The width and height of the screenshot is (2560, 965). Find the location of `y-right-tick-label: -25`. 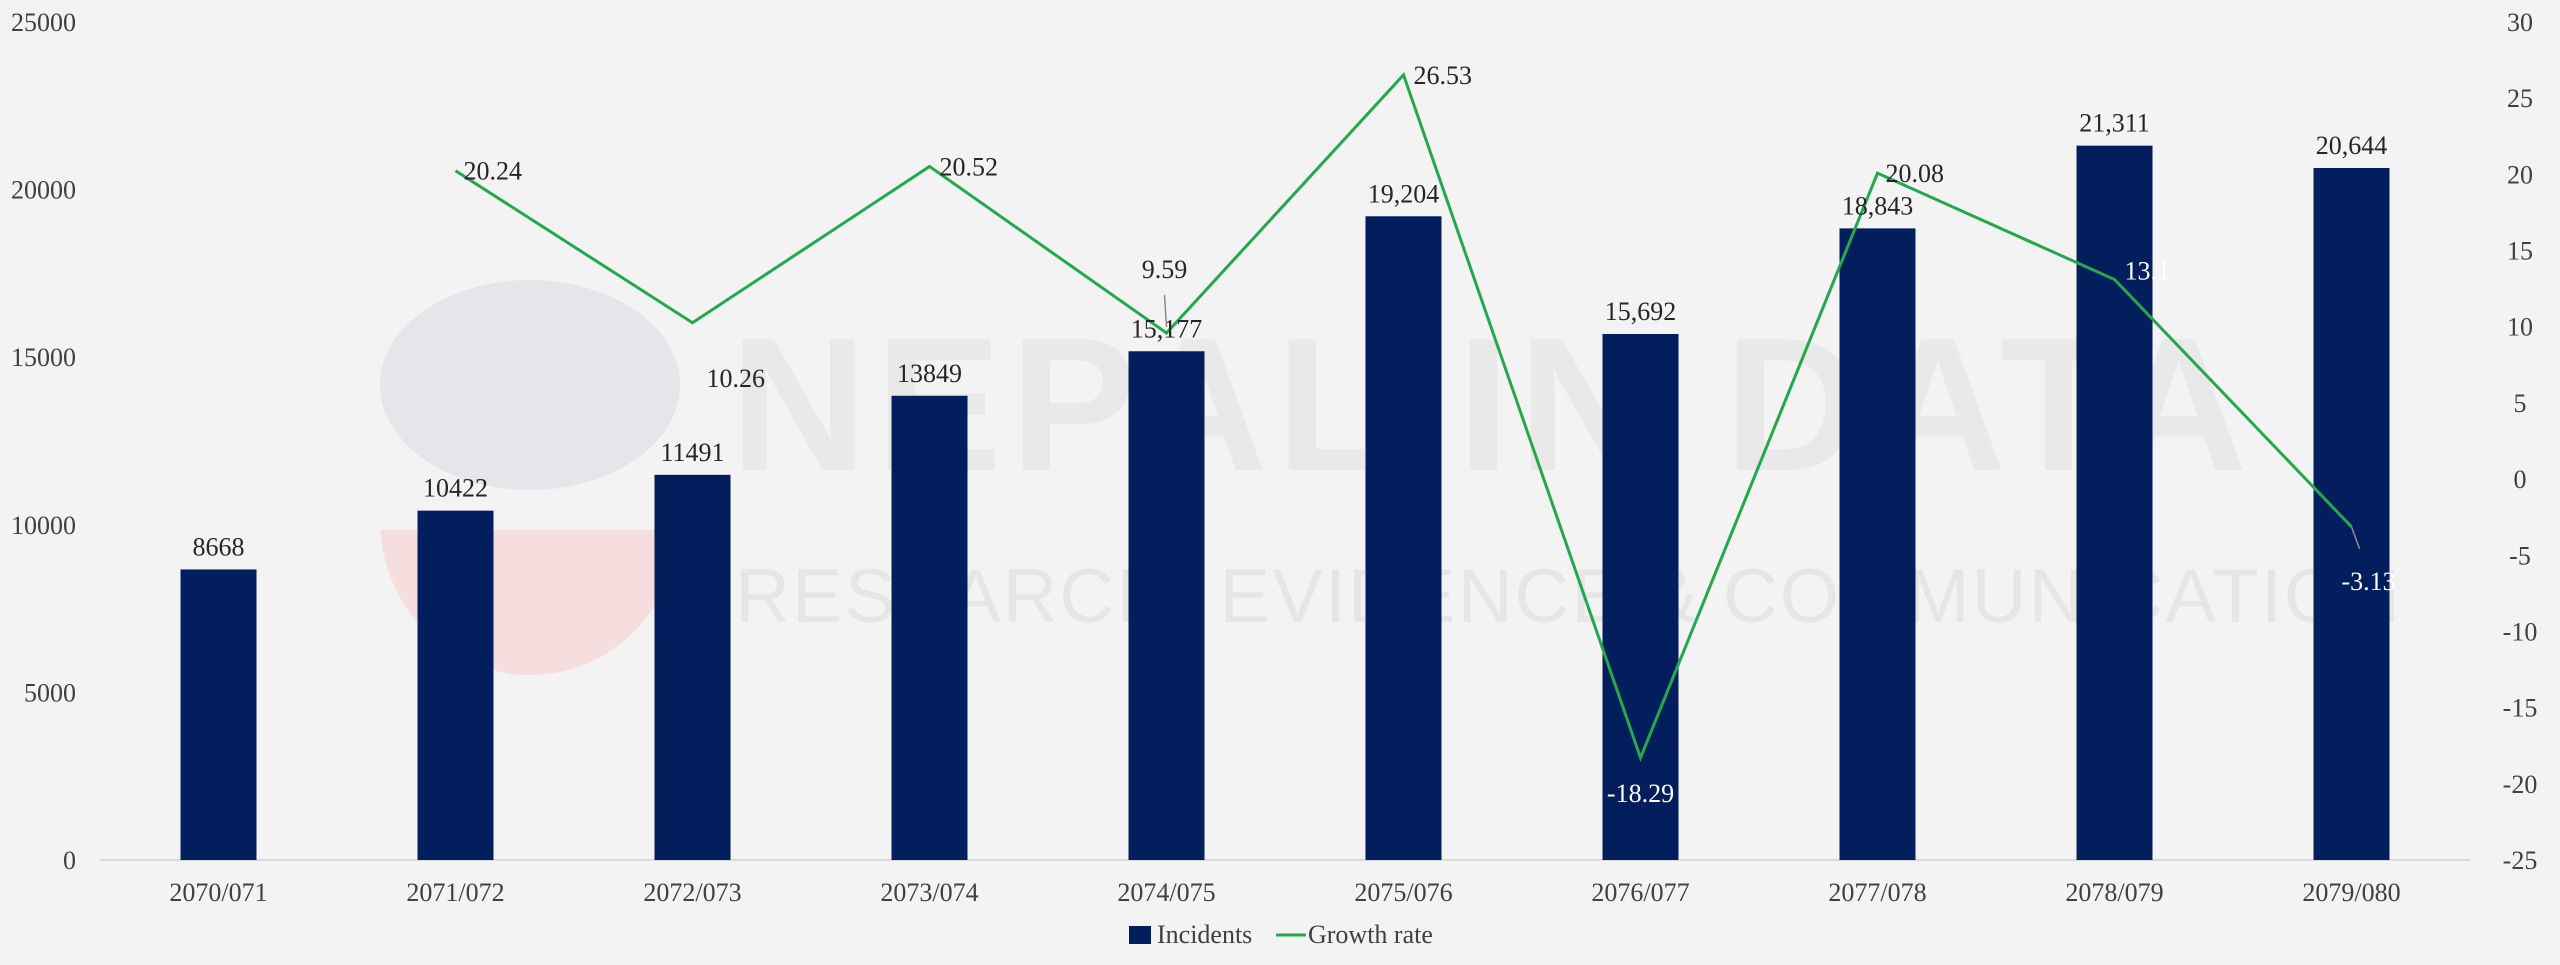

y-right-tick-label: -25 is located at coordinates (2520, 860).